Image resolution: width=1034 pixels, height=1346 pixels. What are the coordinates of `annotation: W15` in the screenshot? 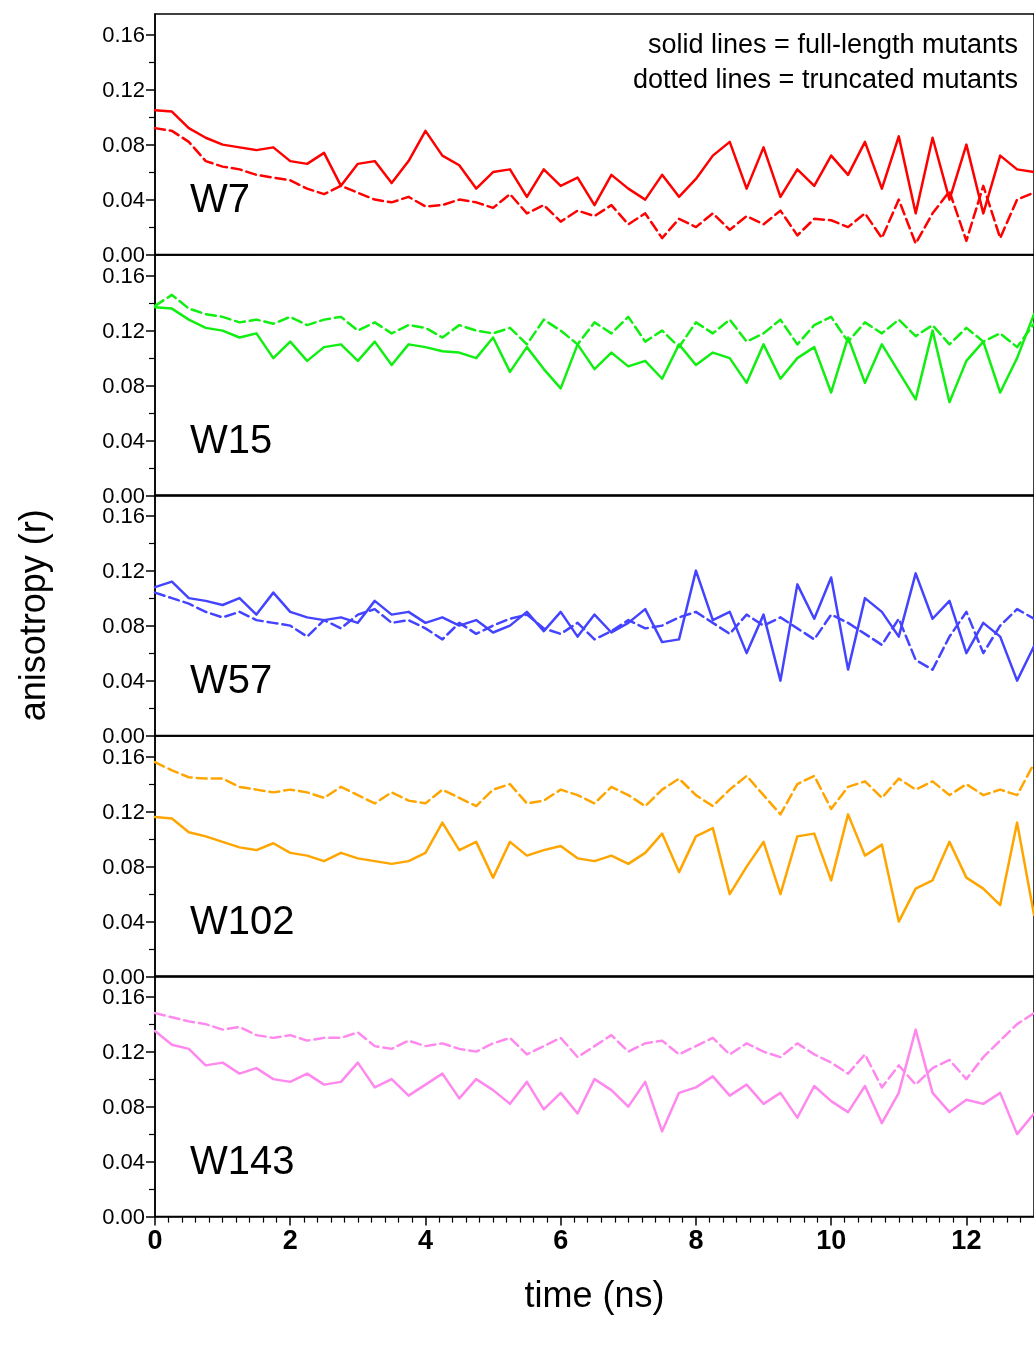 It's located at (231, 438).